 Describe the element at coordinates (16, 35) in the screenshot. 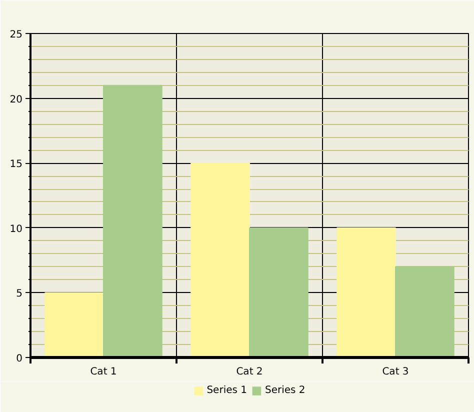

I see `y-tick-label: 25` at that location.